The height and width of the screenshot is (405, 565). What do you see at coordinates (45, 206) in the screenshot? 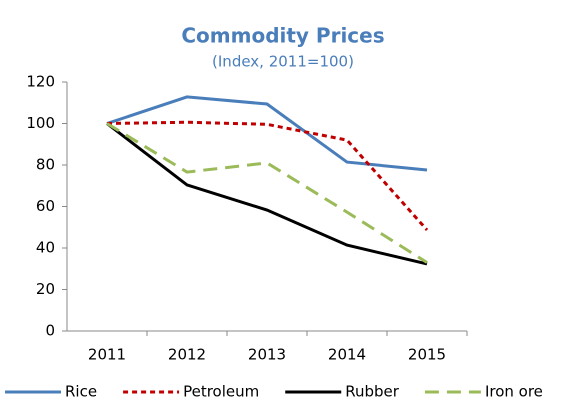
I see `y-tick-label: 60` at bounding box center [45, 206].